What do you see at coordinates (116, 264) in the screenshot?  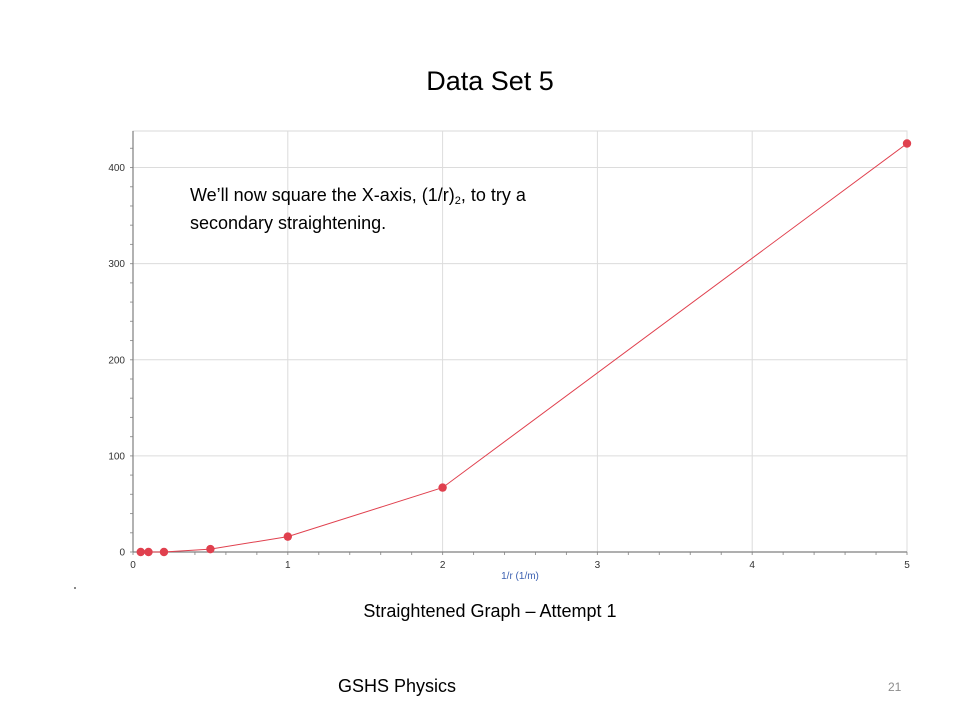 I see `y-tick-label: 300` at bounding box center [116, 264].